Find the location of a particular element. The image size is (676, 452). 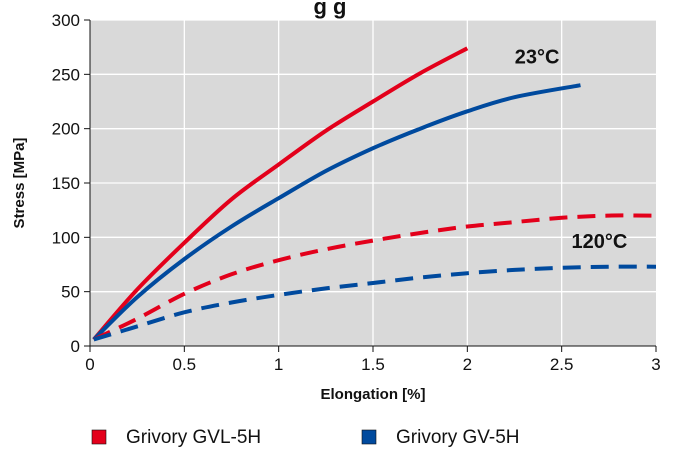

x-tick-label: 1.5 is located at coordinates (373, 364).